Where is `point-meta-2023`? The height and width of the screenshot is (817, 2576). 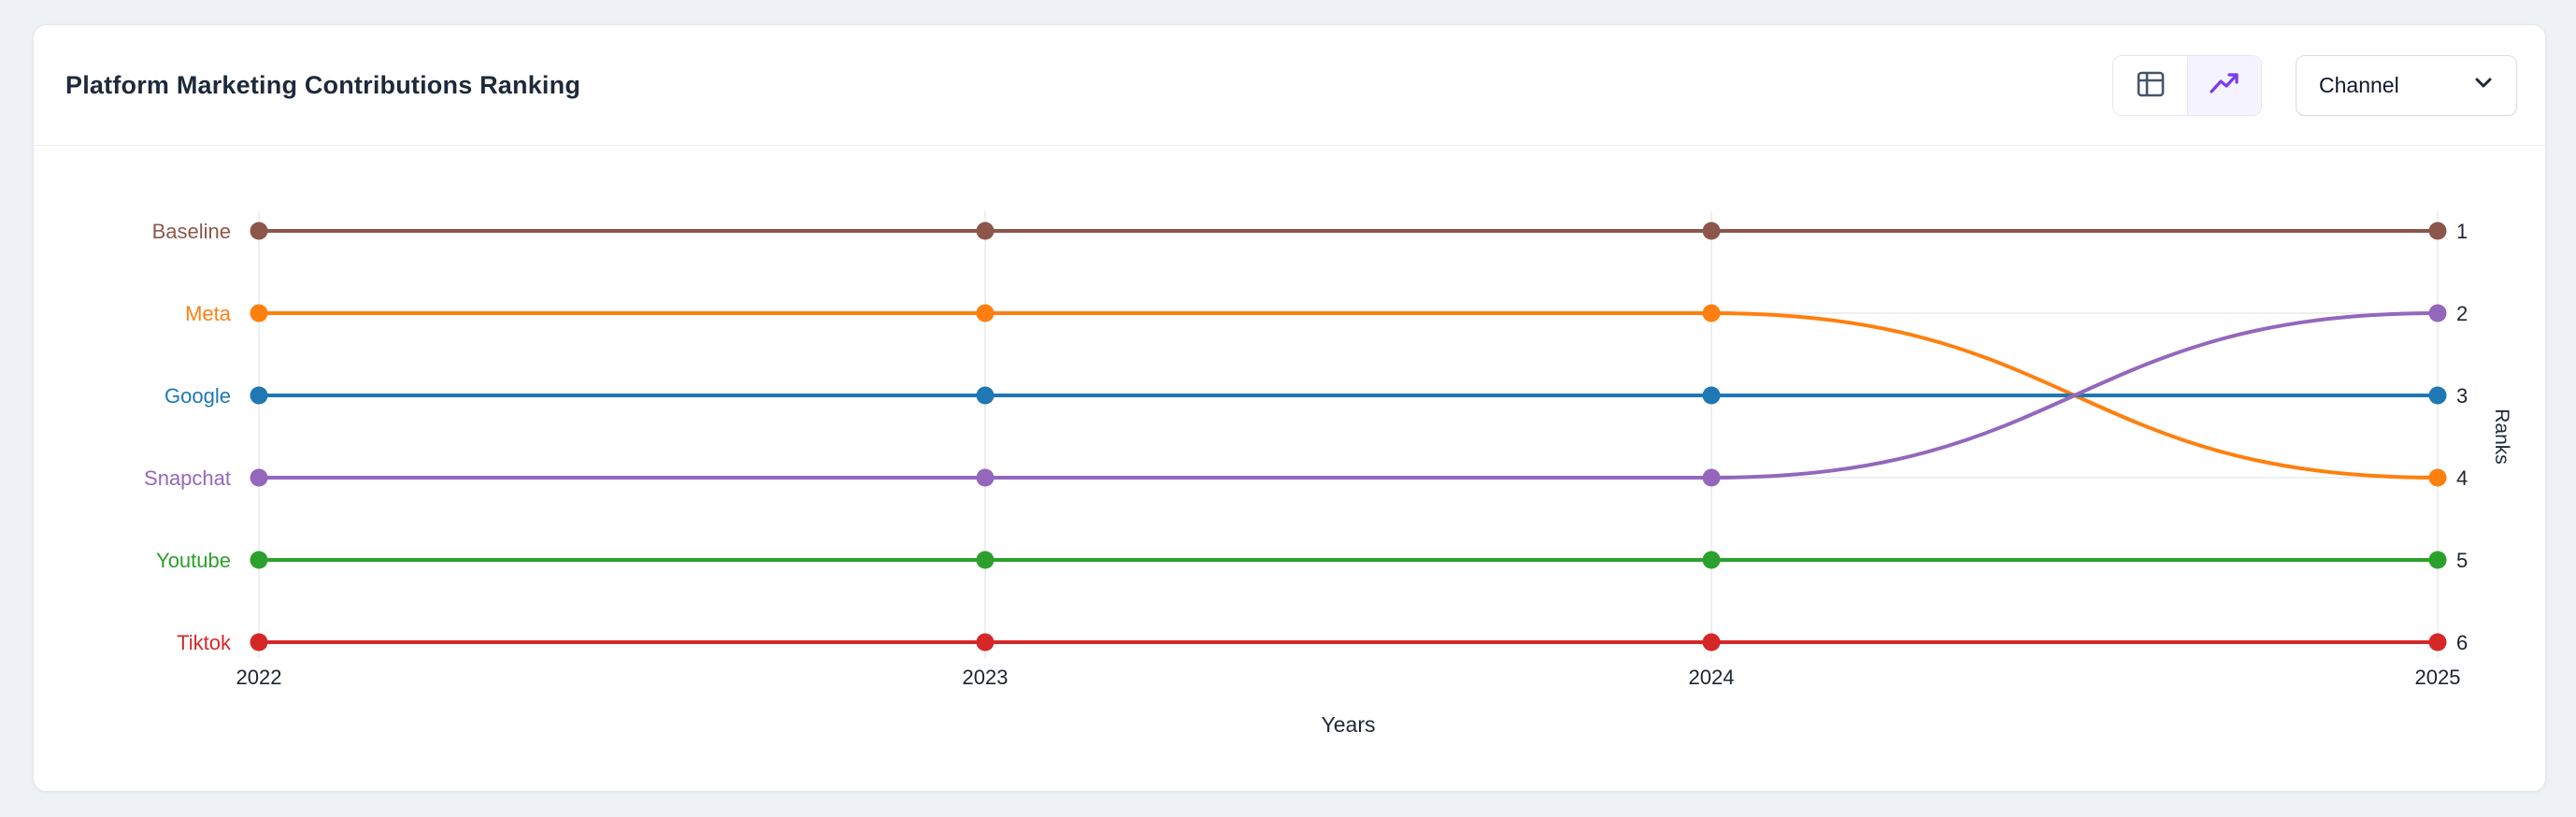 point-meta-2023 is located at coordinates (986, 313).